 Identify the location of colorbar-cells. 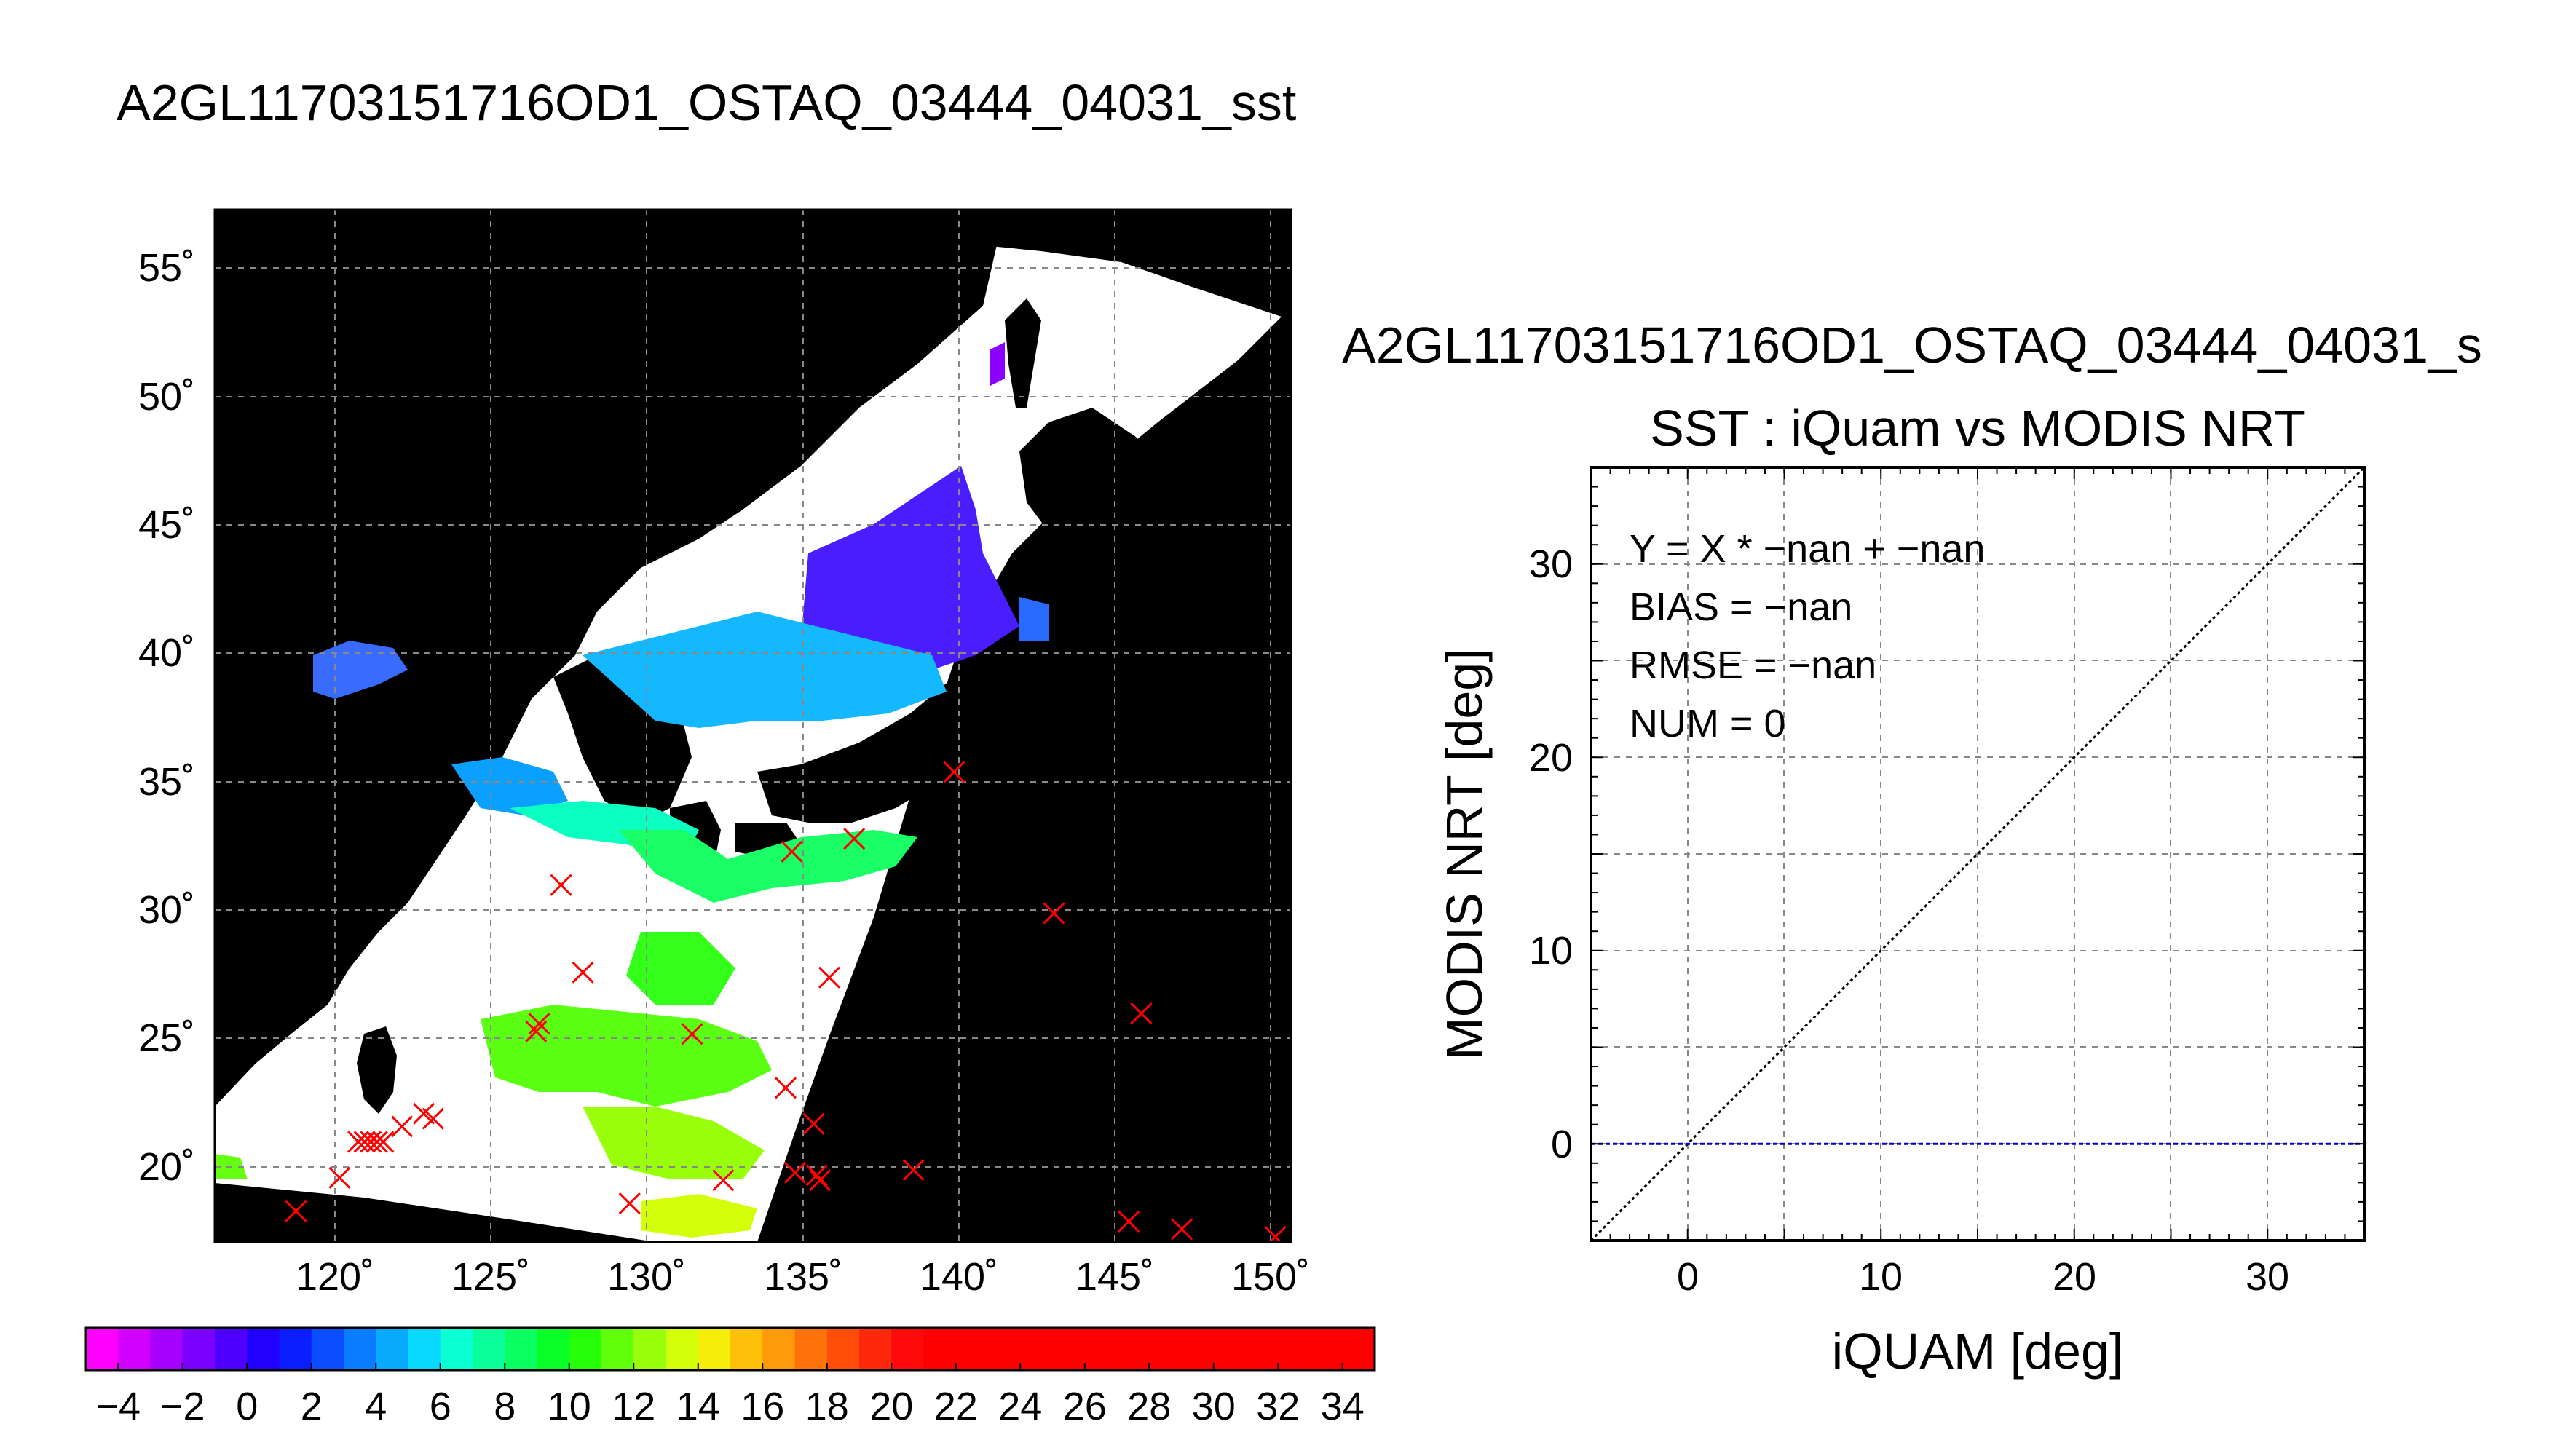
(730, 1349).